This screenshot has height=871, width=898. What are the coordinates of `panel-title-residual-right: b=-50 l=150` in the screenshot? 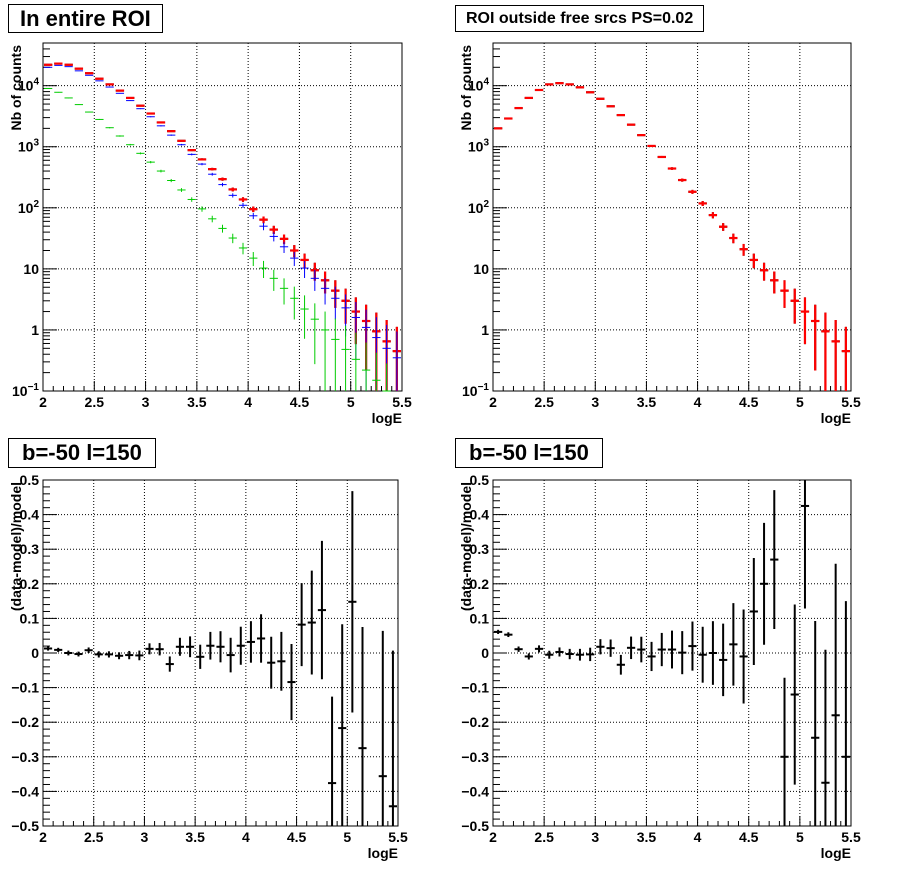 It's located at (529, 453).